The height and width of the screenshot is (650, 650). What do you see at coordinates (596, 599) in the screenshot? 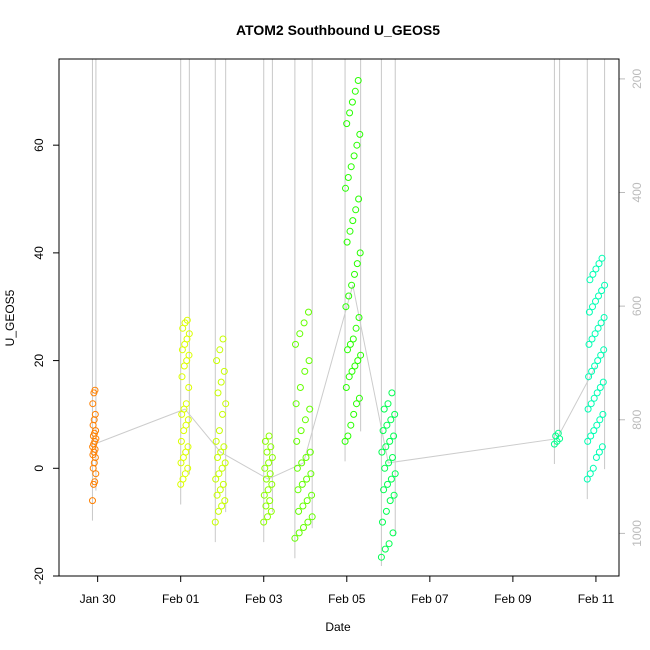
I see `x-tick-label: Feb 11` at bounding box center [596, 599].